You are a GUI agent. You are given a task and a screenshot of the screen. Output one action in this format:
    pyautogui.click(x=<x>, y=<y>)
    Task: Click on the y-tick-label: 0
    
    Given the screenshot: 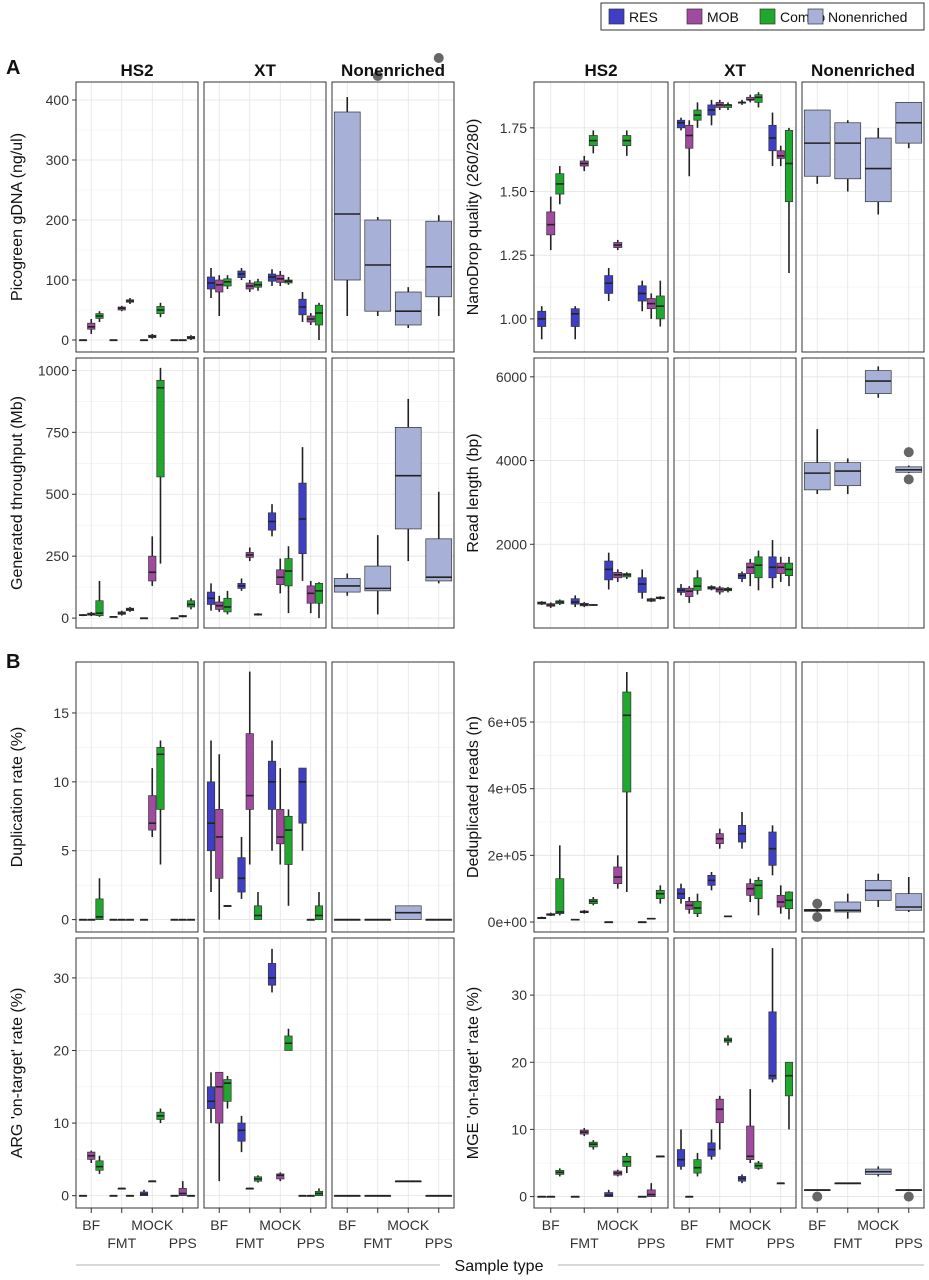 What is the action you would take?
    pyautogui.click(x=65, y=618)
    